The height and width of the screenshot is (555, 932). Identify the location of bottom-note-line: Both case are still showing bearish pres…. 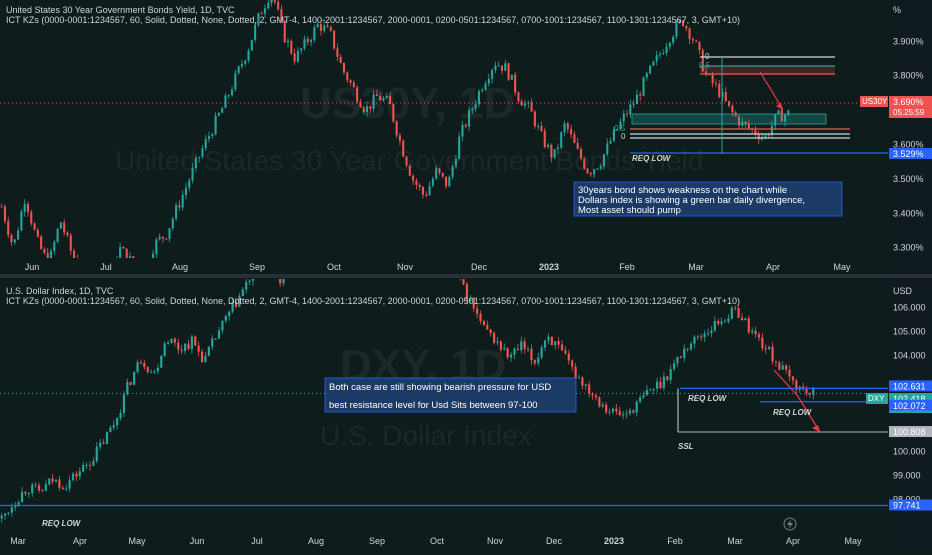
(440, 387).